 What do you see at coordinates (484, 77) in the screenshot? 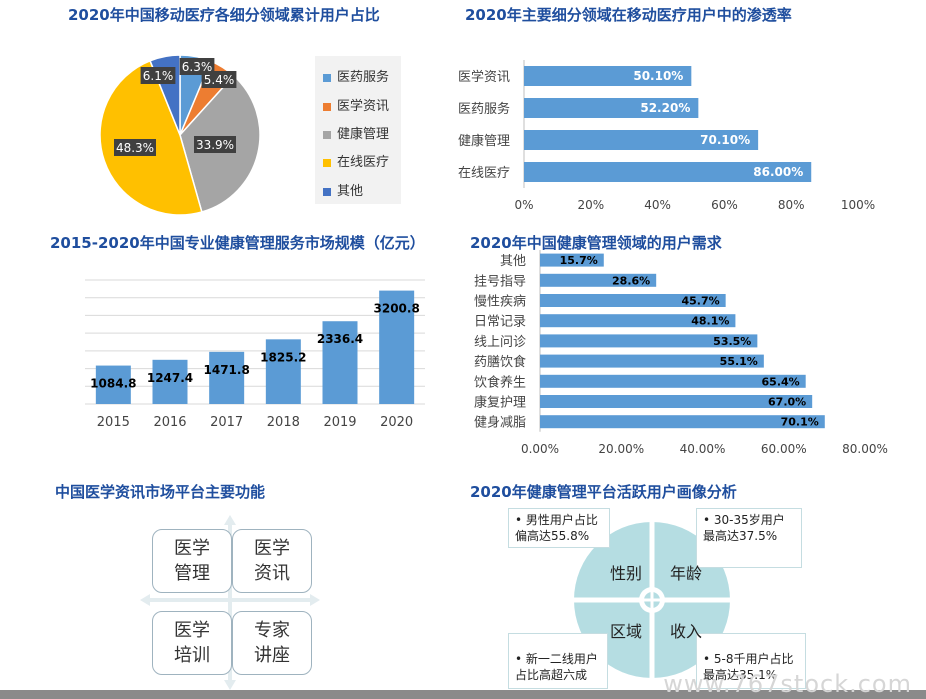
I see `category-label: 医学资讯` at bounding box center [484, 77].